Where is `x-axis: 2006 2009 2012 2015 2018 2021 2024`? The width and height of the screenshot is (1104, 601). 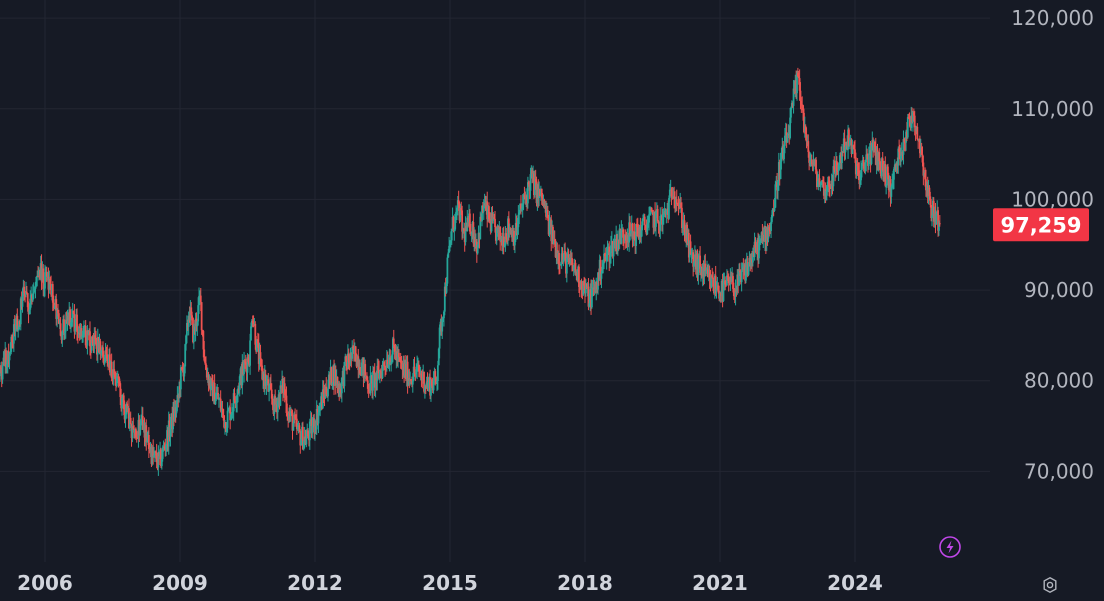
x-axis: 2006 2009 2012 2015 2018 2021 2024 is located at coordinates (450, 583).